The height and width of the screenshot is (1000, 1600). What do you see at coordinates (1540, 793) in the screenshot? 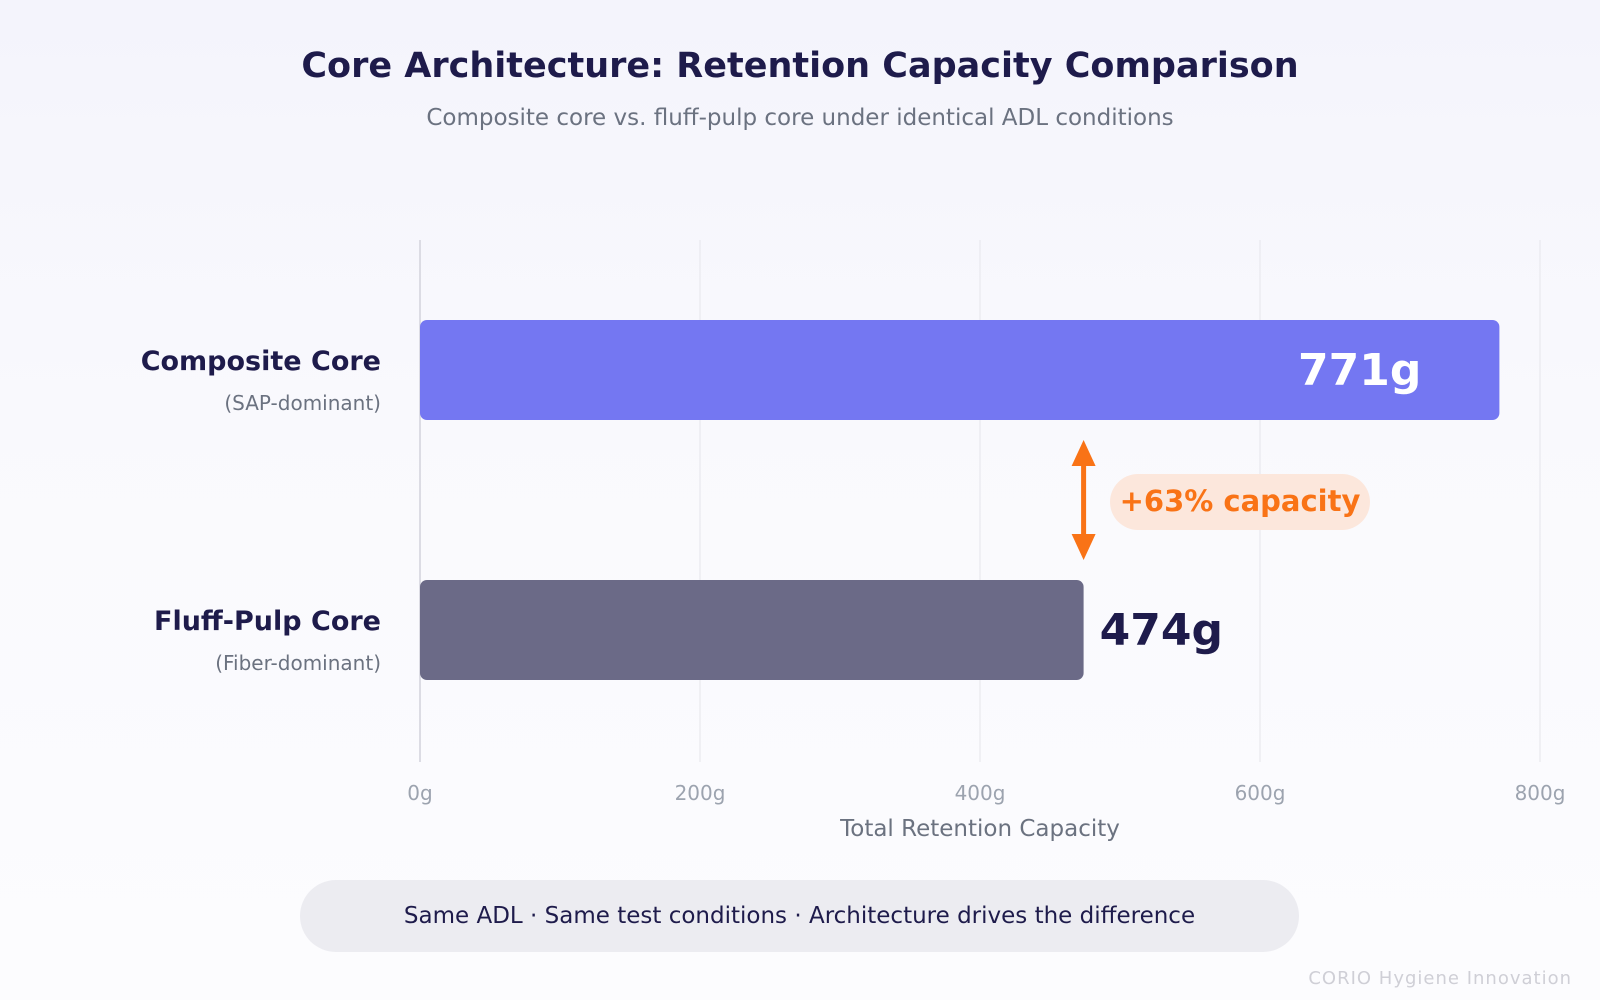
I see `x-tick-label: 800g` at bounding box center [1540, 793].